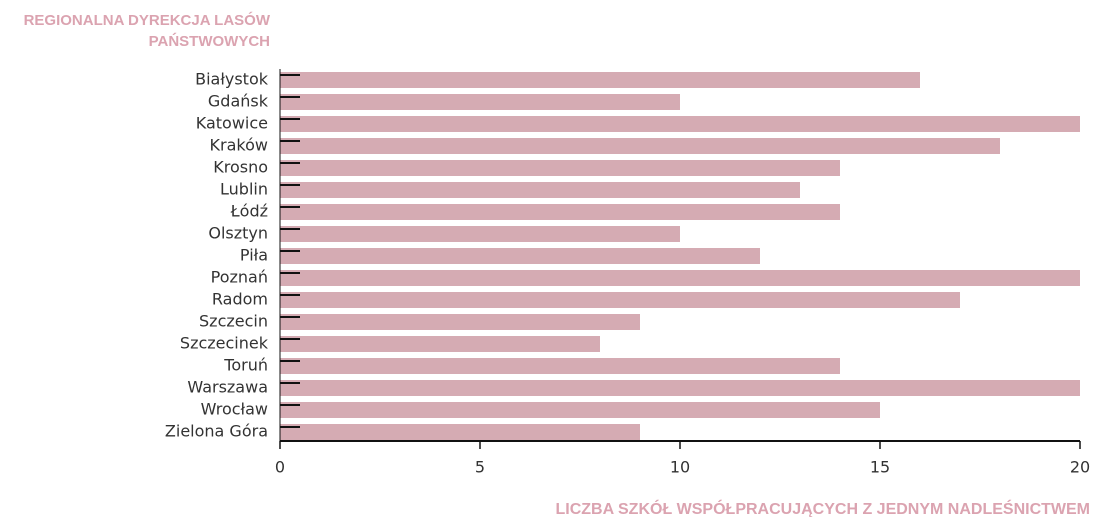 This screenshot has width=1094, height=517. I want to click on y-tick-label: Wrocław, so click(234, 409).